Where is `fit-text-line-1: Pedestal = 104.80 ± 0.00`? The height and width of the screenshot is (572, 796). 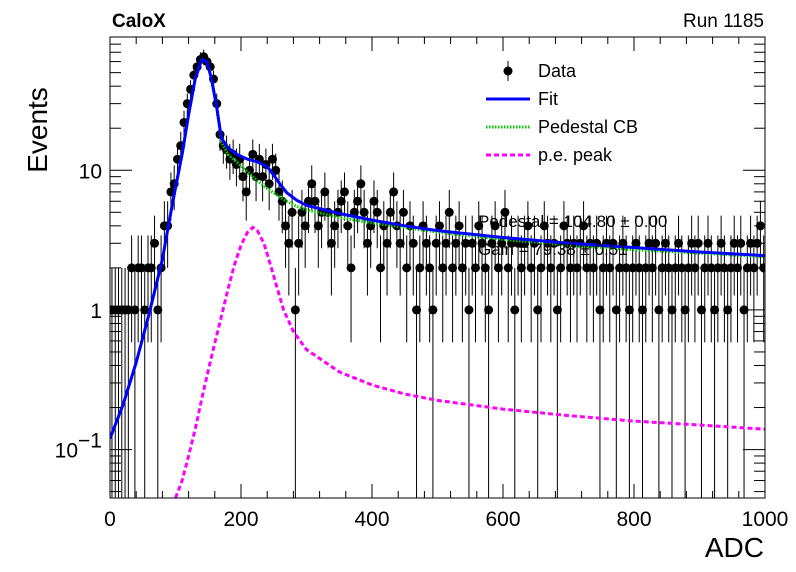
fit-text-line-1: Pedestal = 104.80 ± 0.00 is located at coordinates (572, 221).